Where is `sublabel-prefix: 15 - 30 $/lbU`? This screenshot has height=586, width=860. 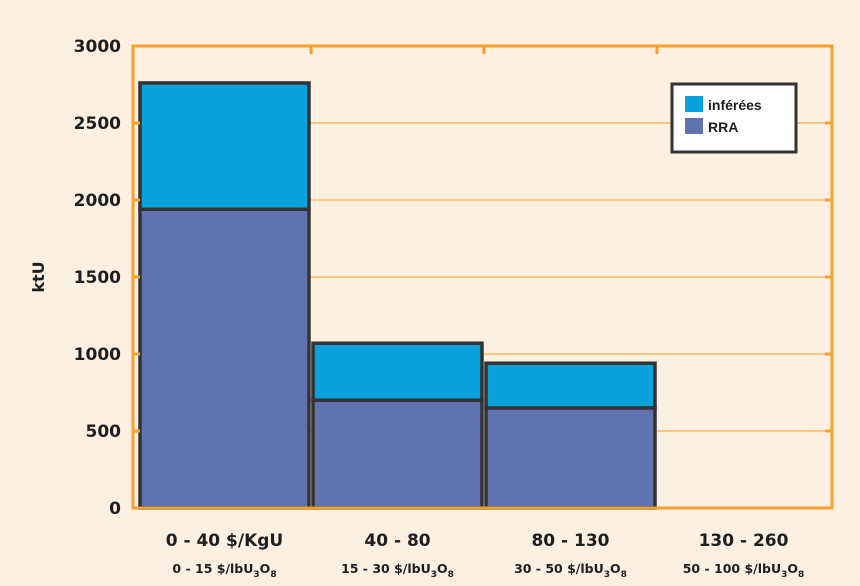 sublabel-prefix: 15 - 30 $/lbU is located at coordinates (386, 568).